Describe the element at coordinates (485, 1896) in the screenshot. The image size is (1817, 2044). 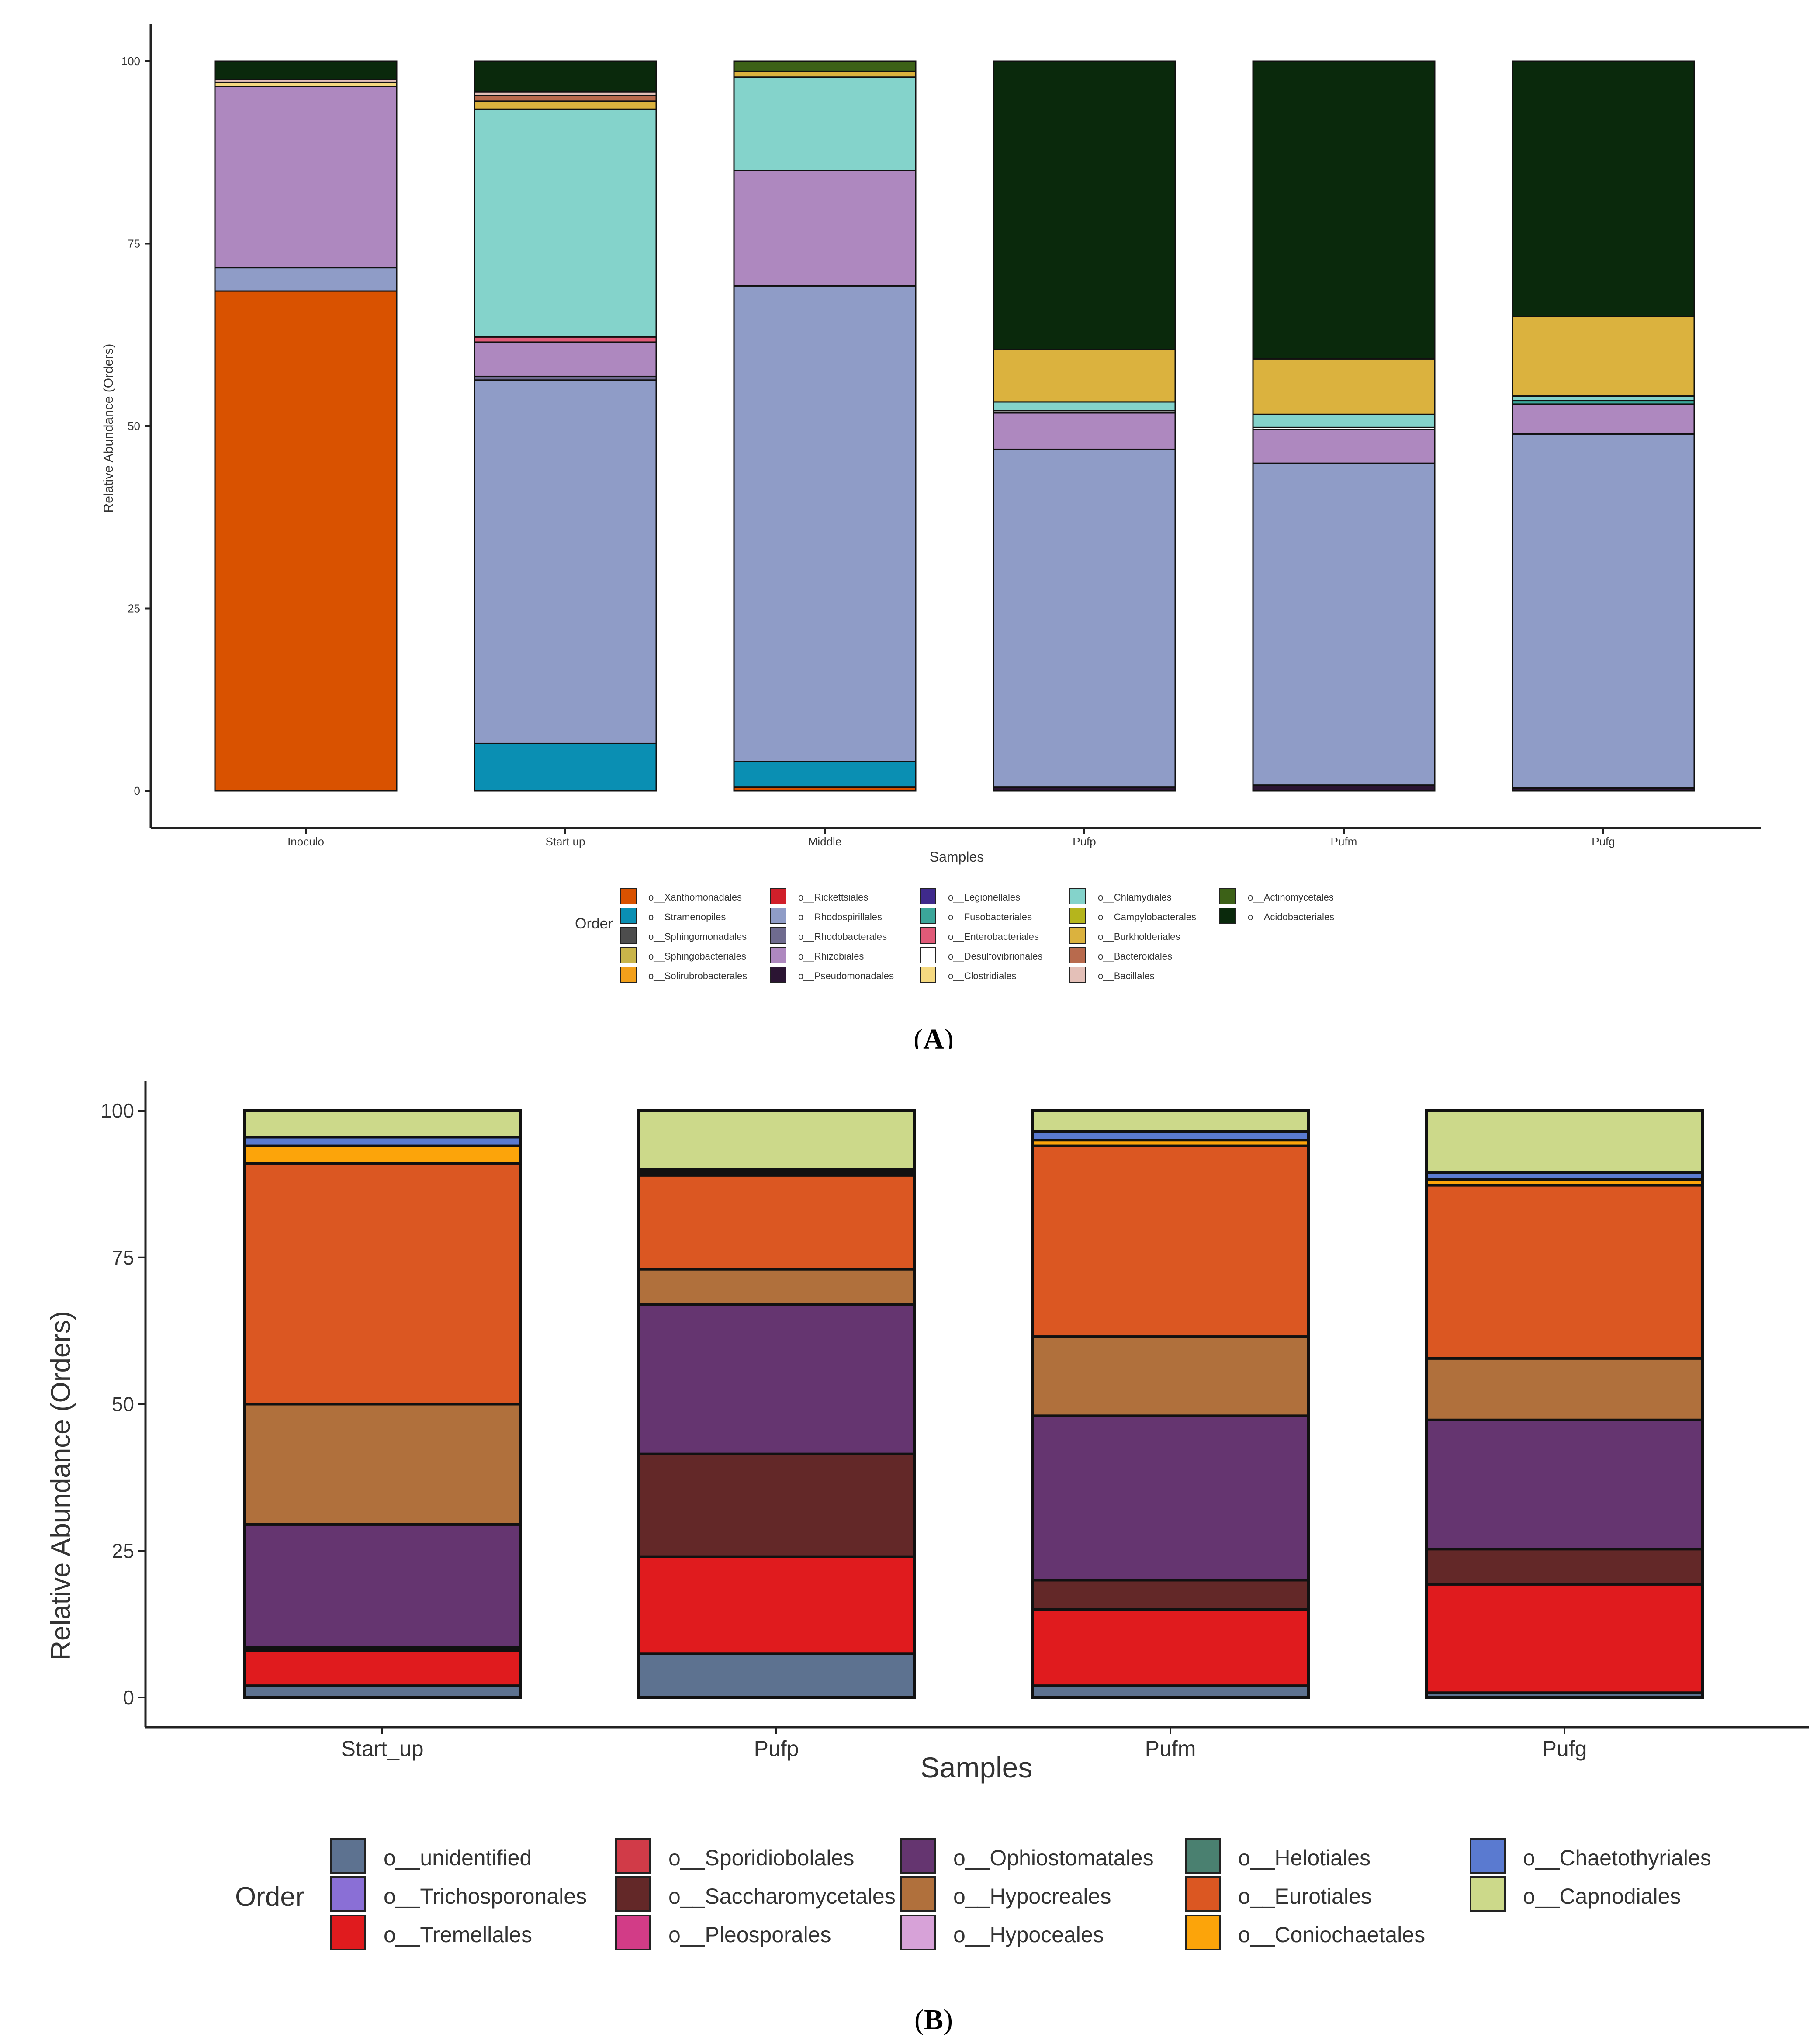
I see `b-legend-label: o__Trichosporonales` at that location.